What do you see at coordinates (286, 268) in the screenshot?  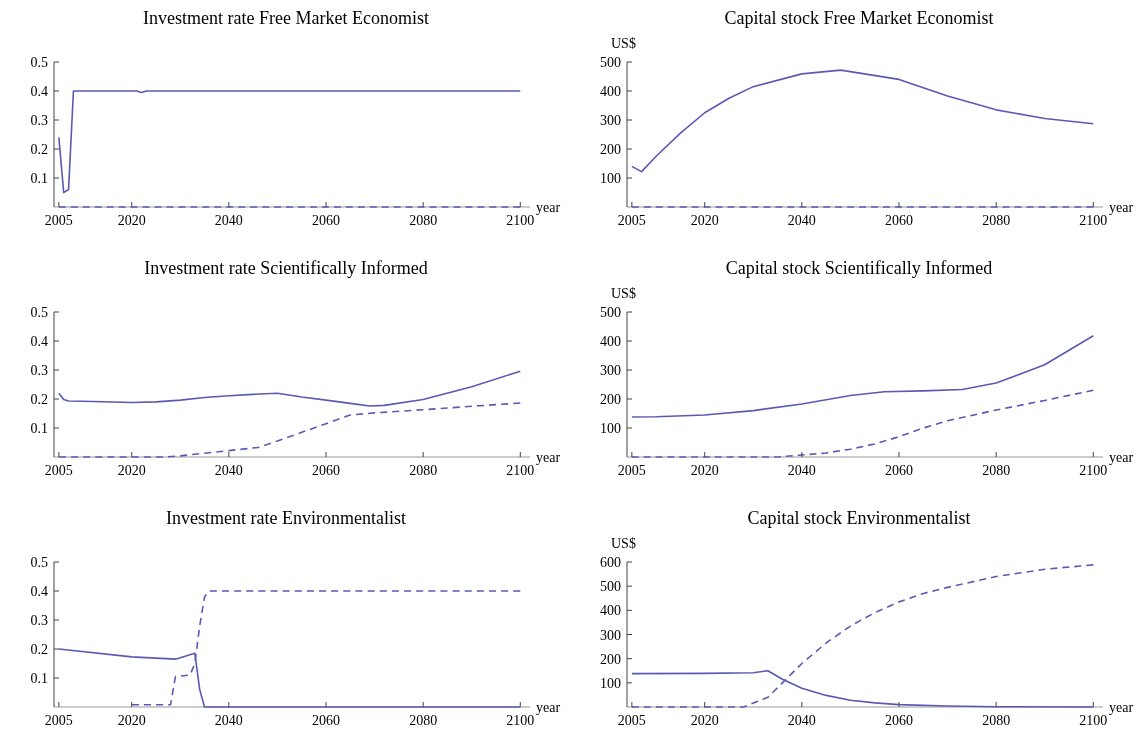 I see `chart-title: Investment rate Scientifically Informed` at bounding box center [286, 268].